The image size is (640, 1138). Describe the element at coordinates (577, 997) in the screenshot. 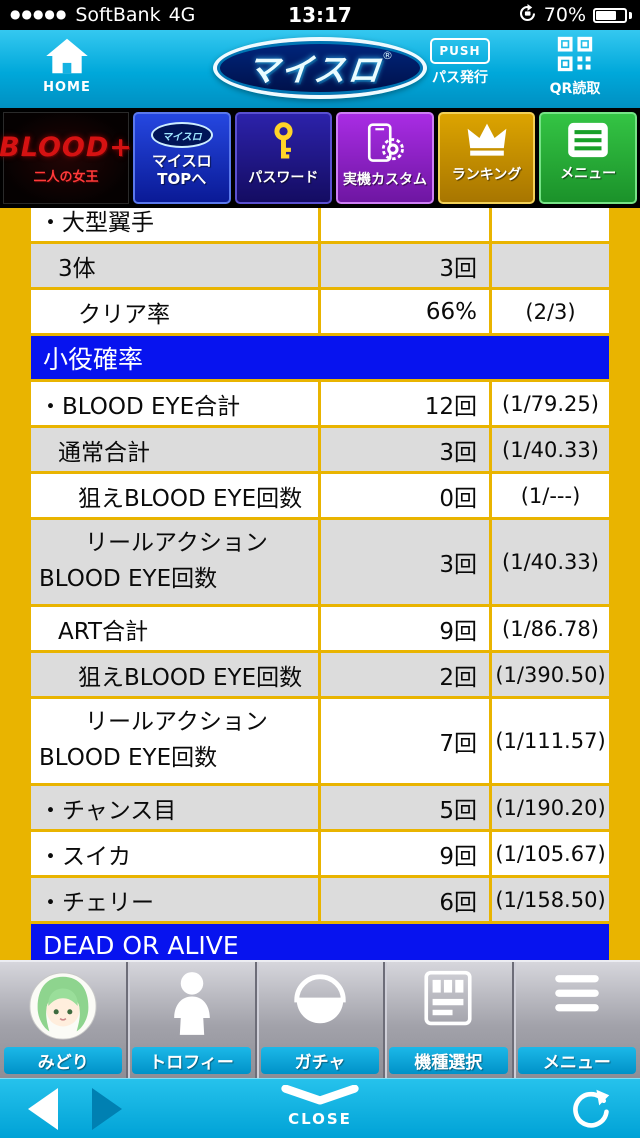

I see `hamburger-icon` at that location.